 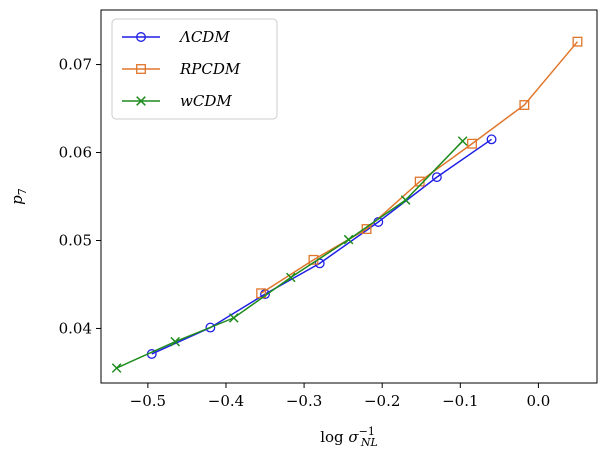 What do you see at coordinates (367, 431) in the screenshot?
I see `x-axis-label-part: −1` at bounding box center [367, 431].